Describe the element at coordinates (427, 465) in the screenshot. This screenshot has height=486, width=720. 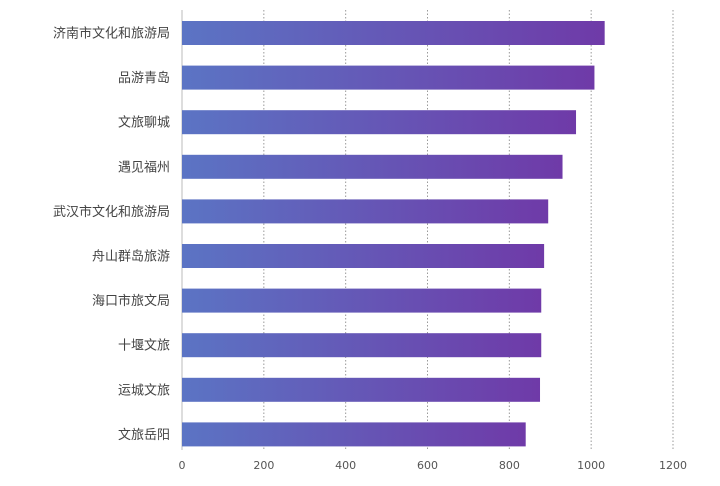
I see `x-tick-label: 600` at that location.